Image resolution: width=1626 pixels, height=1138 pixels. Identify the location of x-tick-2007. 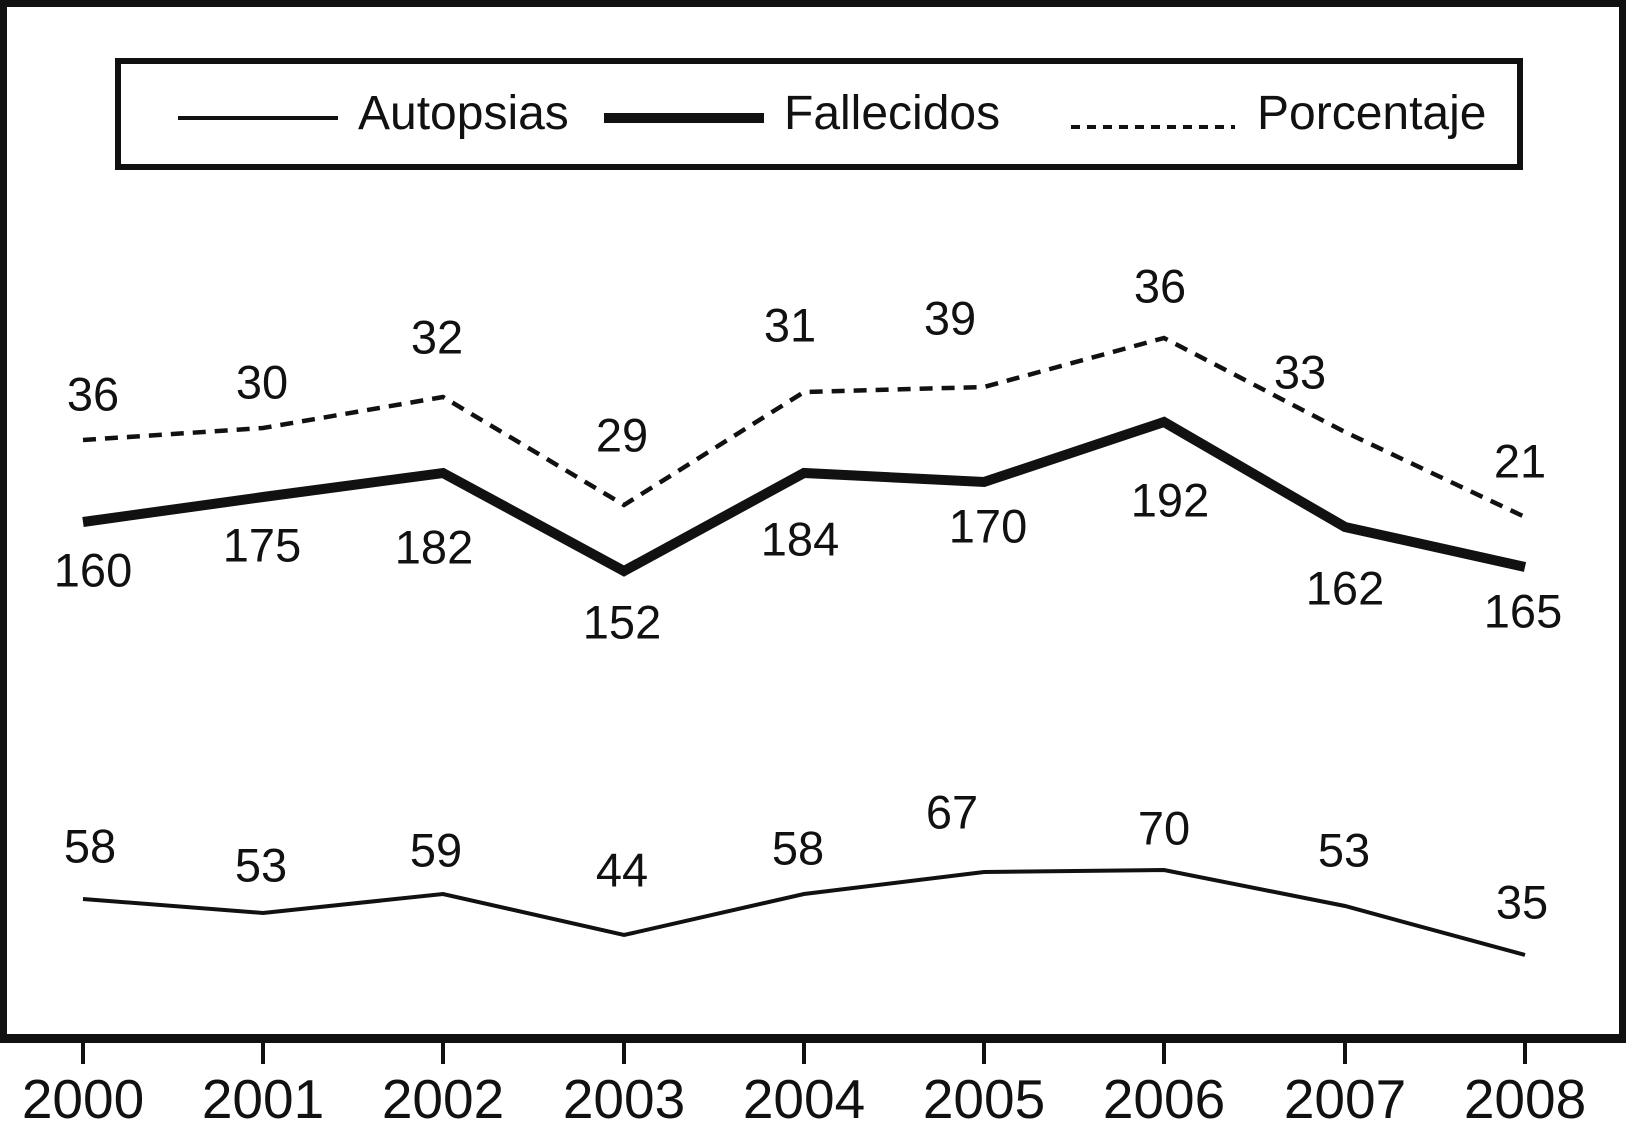
(1345, 1053).